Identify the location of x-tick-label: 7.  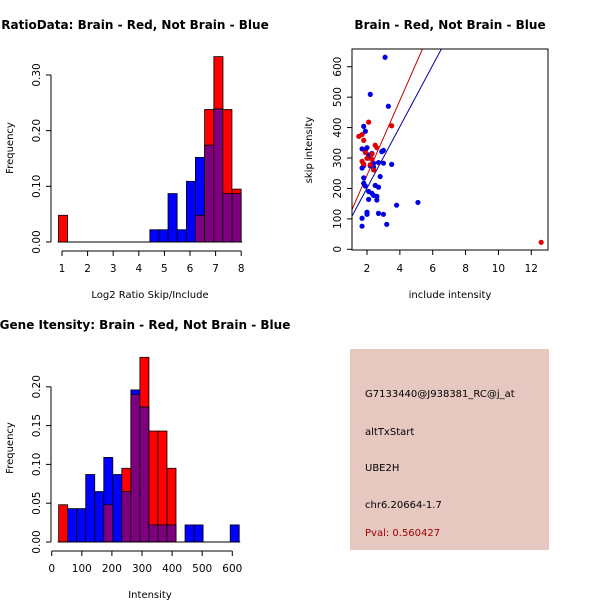
(215, 269).